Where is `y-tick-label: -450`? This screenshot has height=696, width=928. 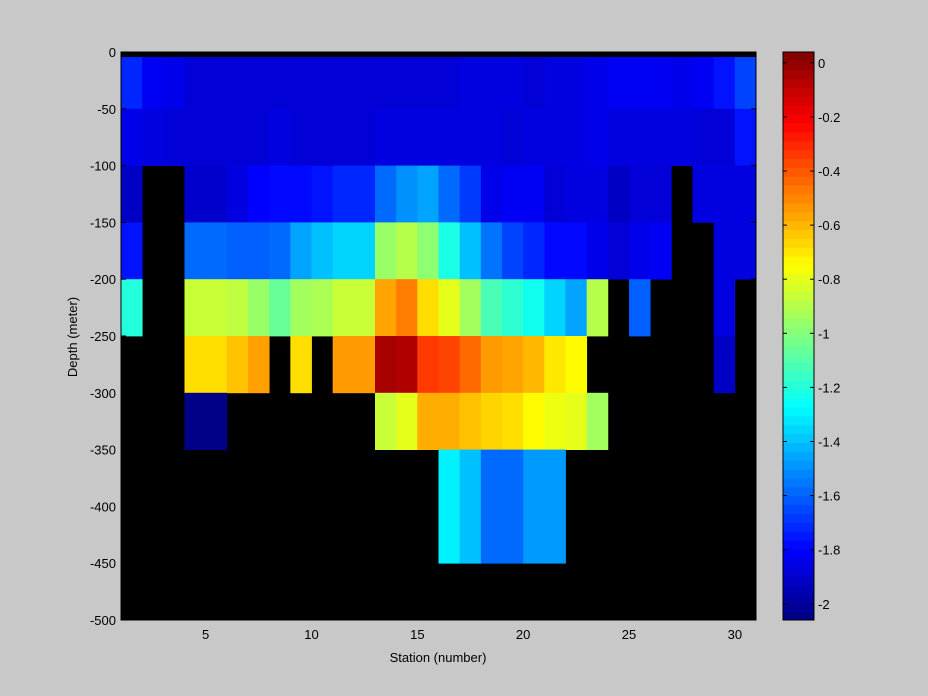 y-tick-label: -450 is located at coordinates (103, 563).